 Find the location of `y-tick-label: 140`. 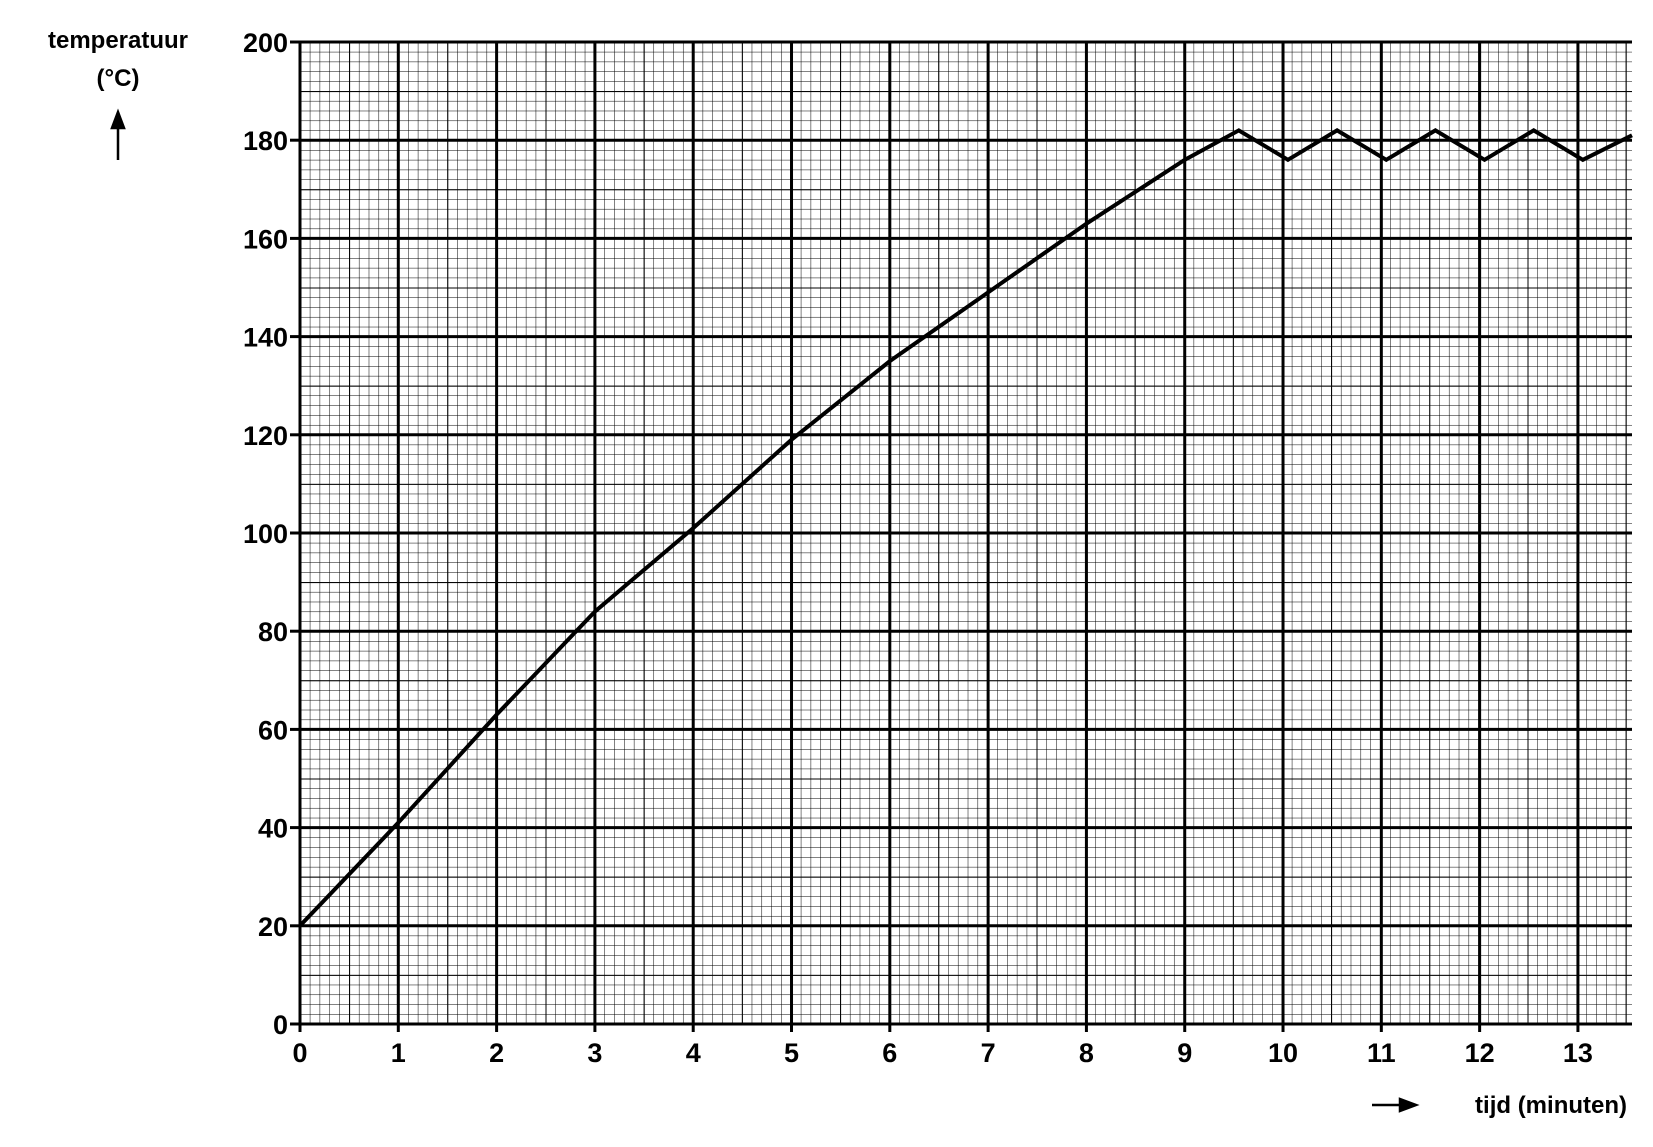

y-tick-label: 140 is located at coordinates (265, 338).